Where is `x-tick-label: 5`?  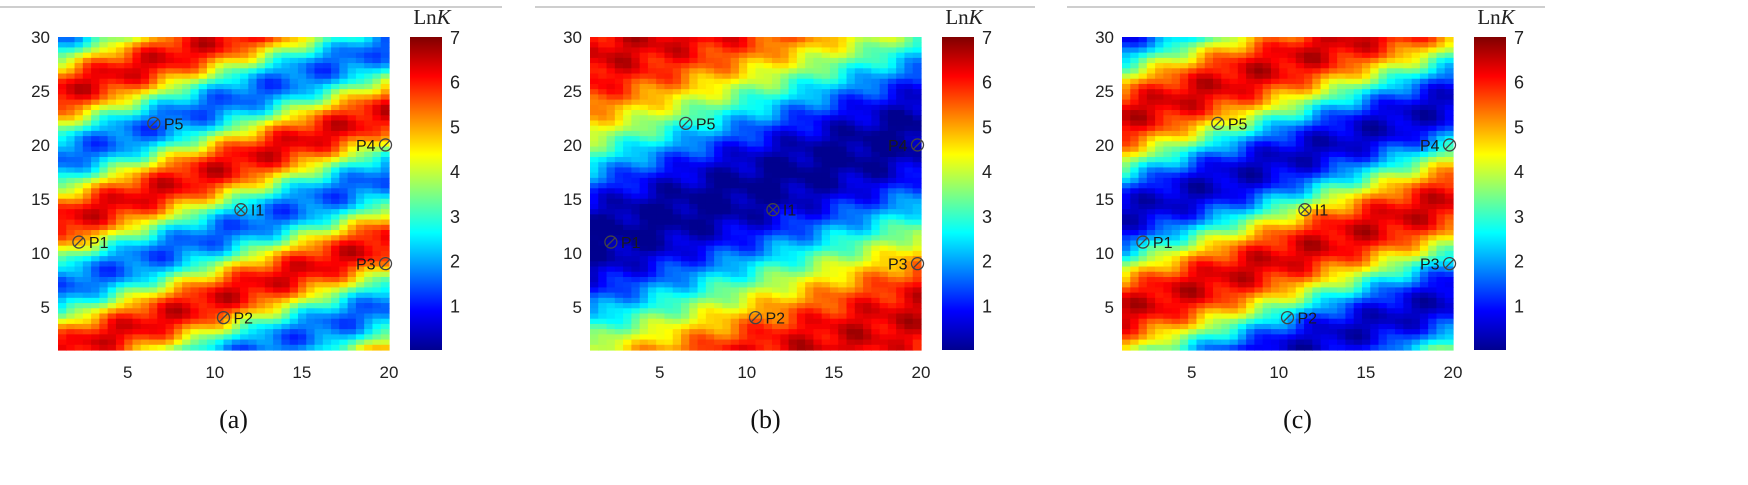 x-tick-label: 5 is located at coordinates (127, 372).